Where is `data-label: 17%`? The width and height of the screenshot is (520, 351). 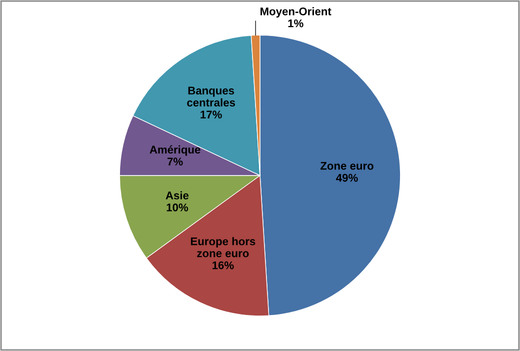 data-label: 17% is located at coordinates (211, 114).